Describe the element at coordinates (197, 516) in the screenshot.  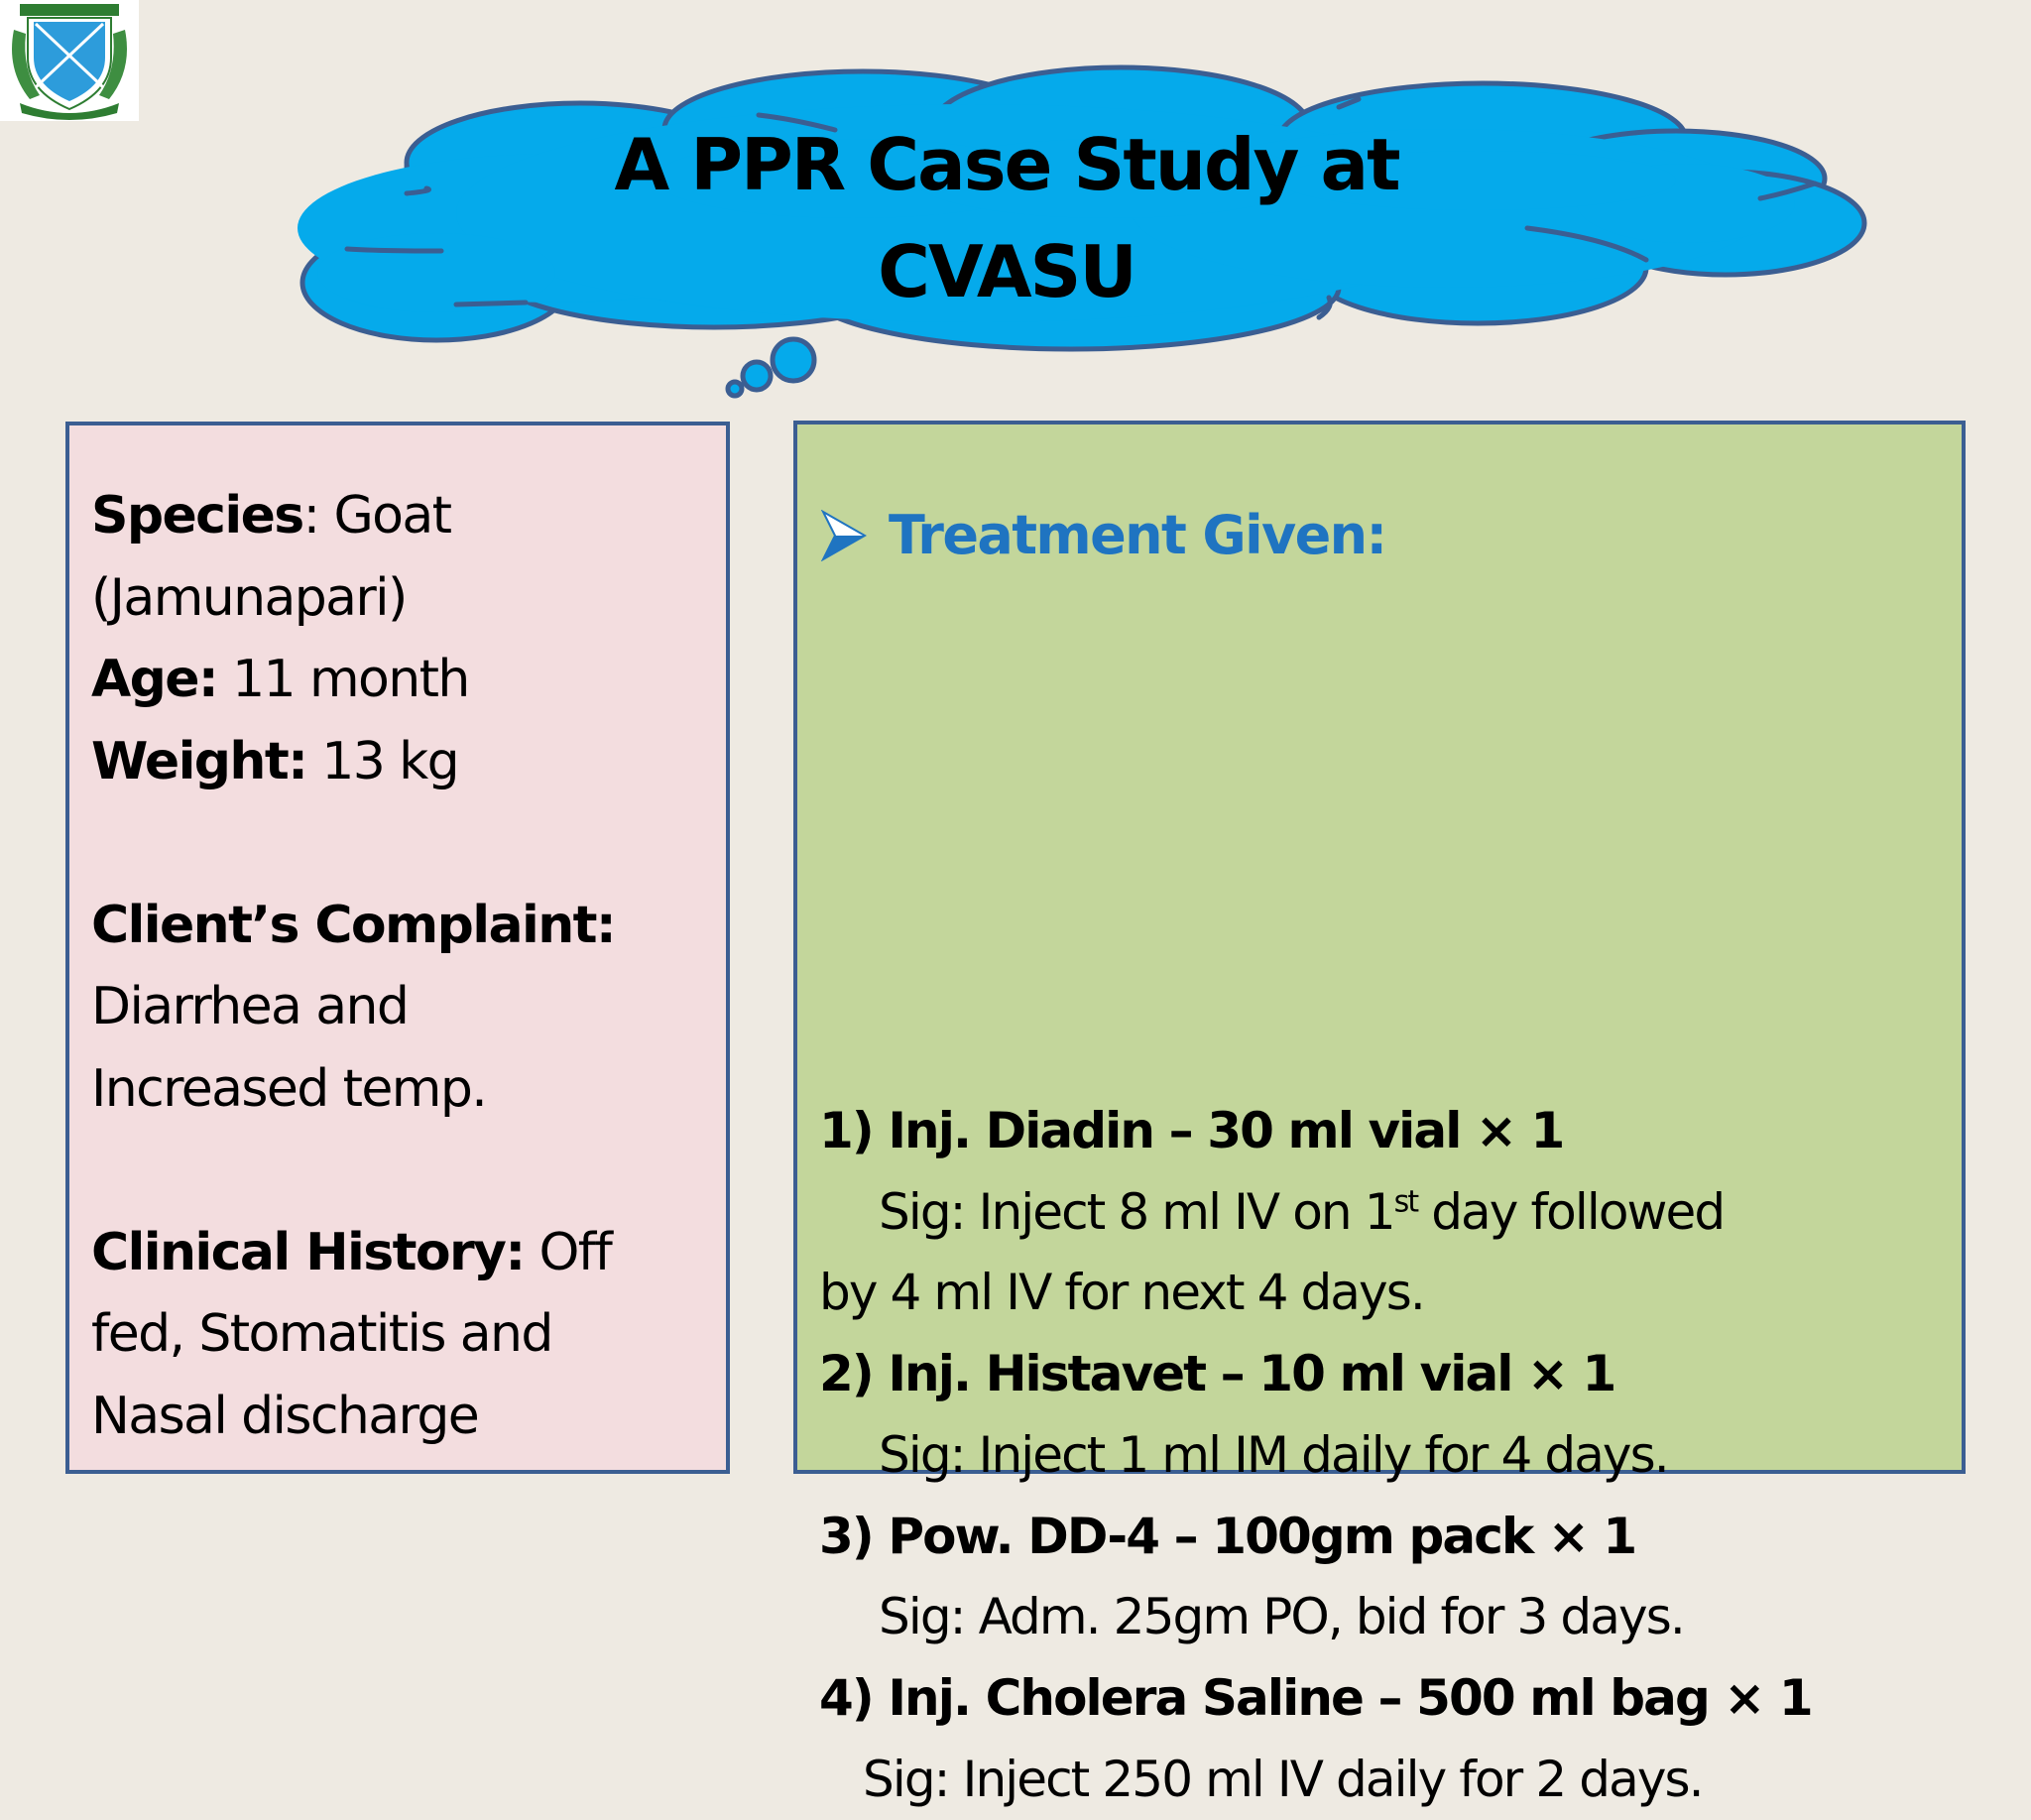
I see `species-label: Species` at that location.